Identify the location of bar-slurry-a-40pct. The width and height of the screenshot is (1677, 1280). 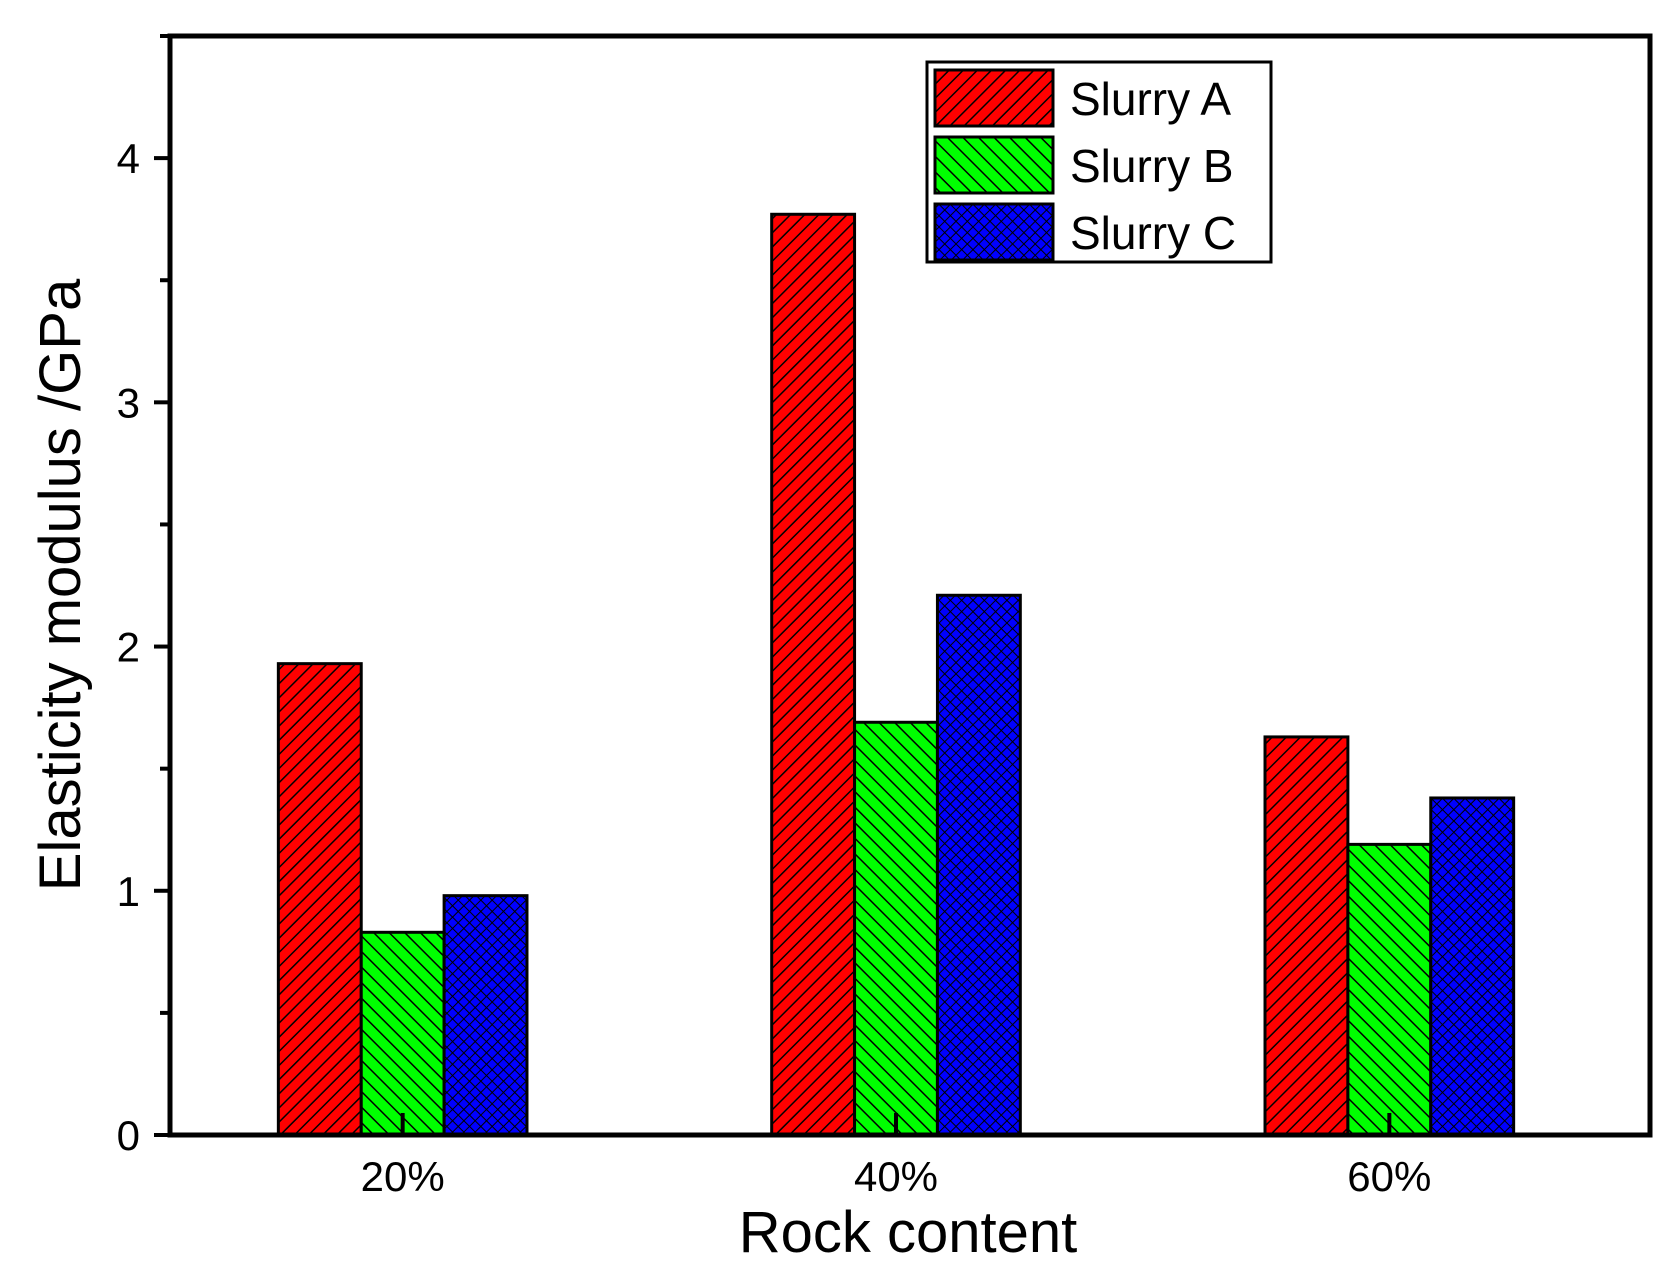
(813, 674).